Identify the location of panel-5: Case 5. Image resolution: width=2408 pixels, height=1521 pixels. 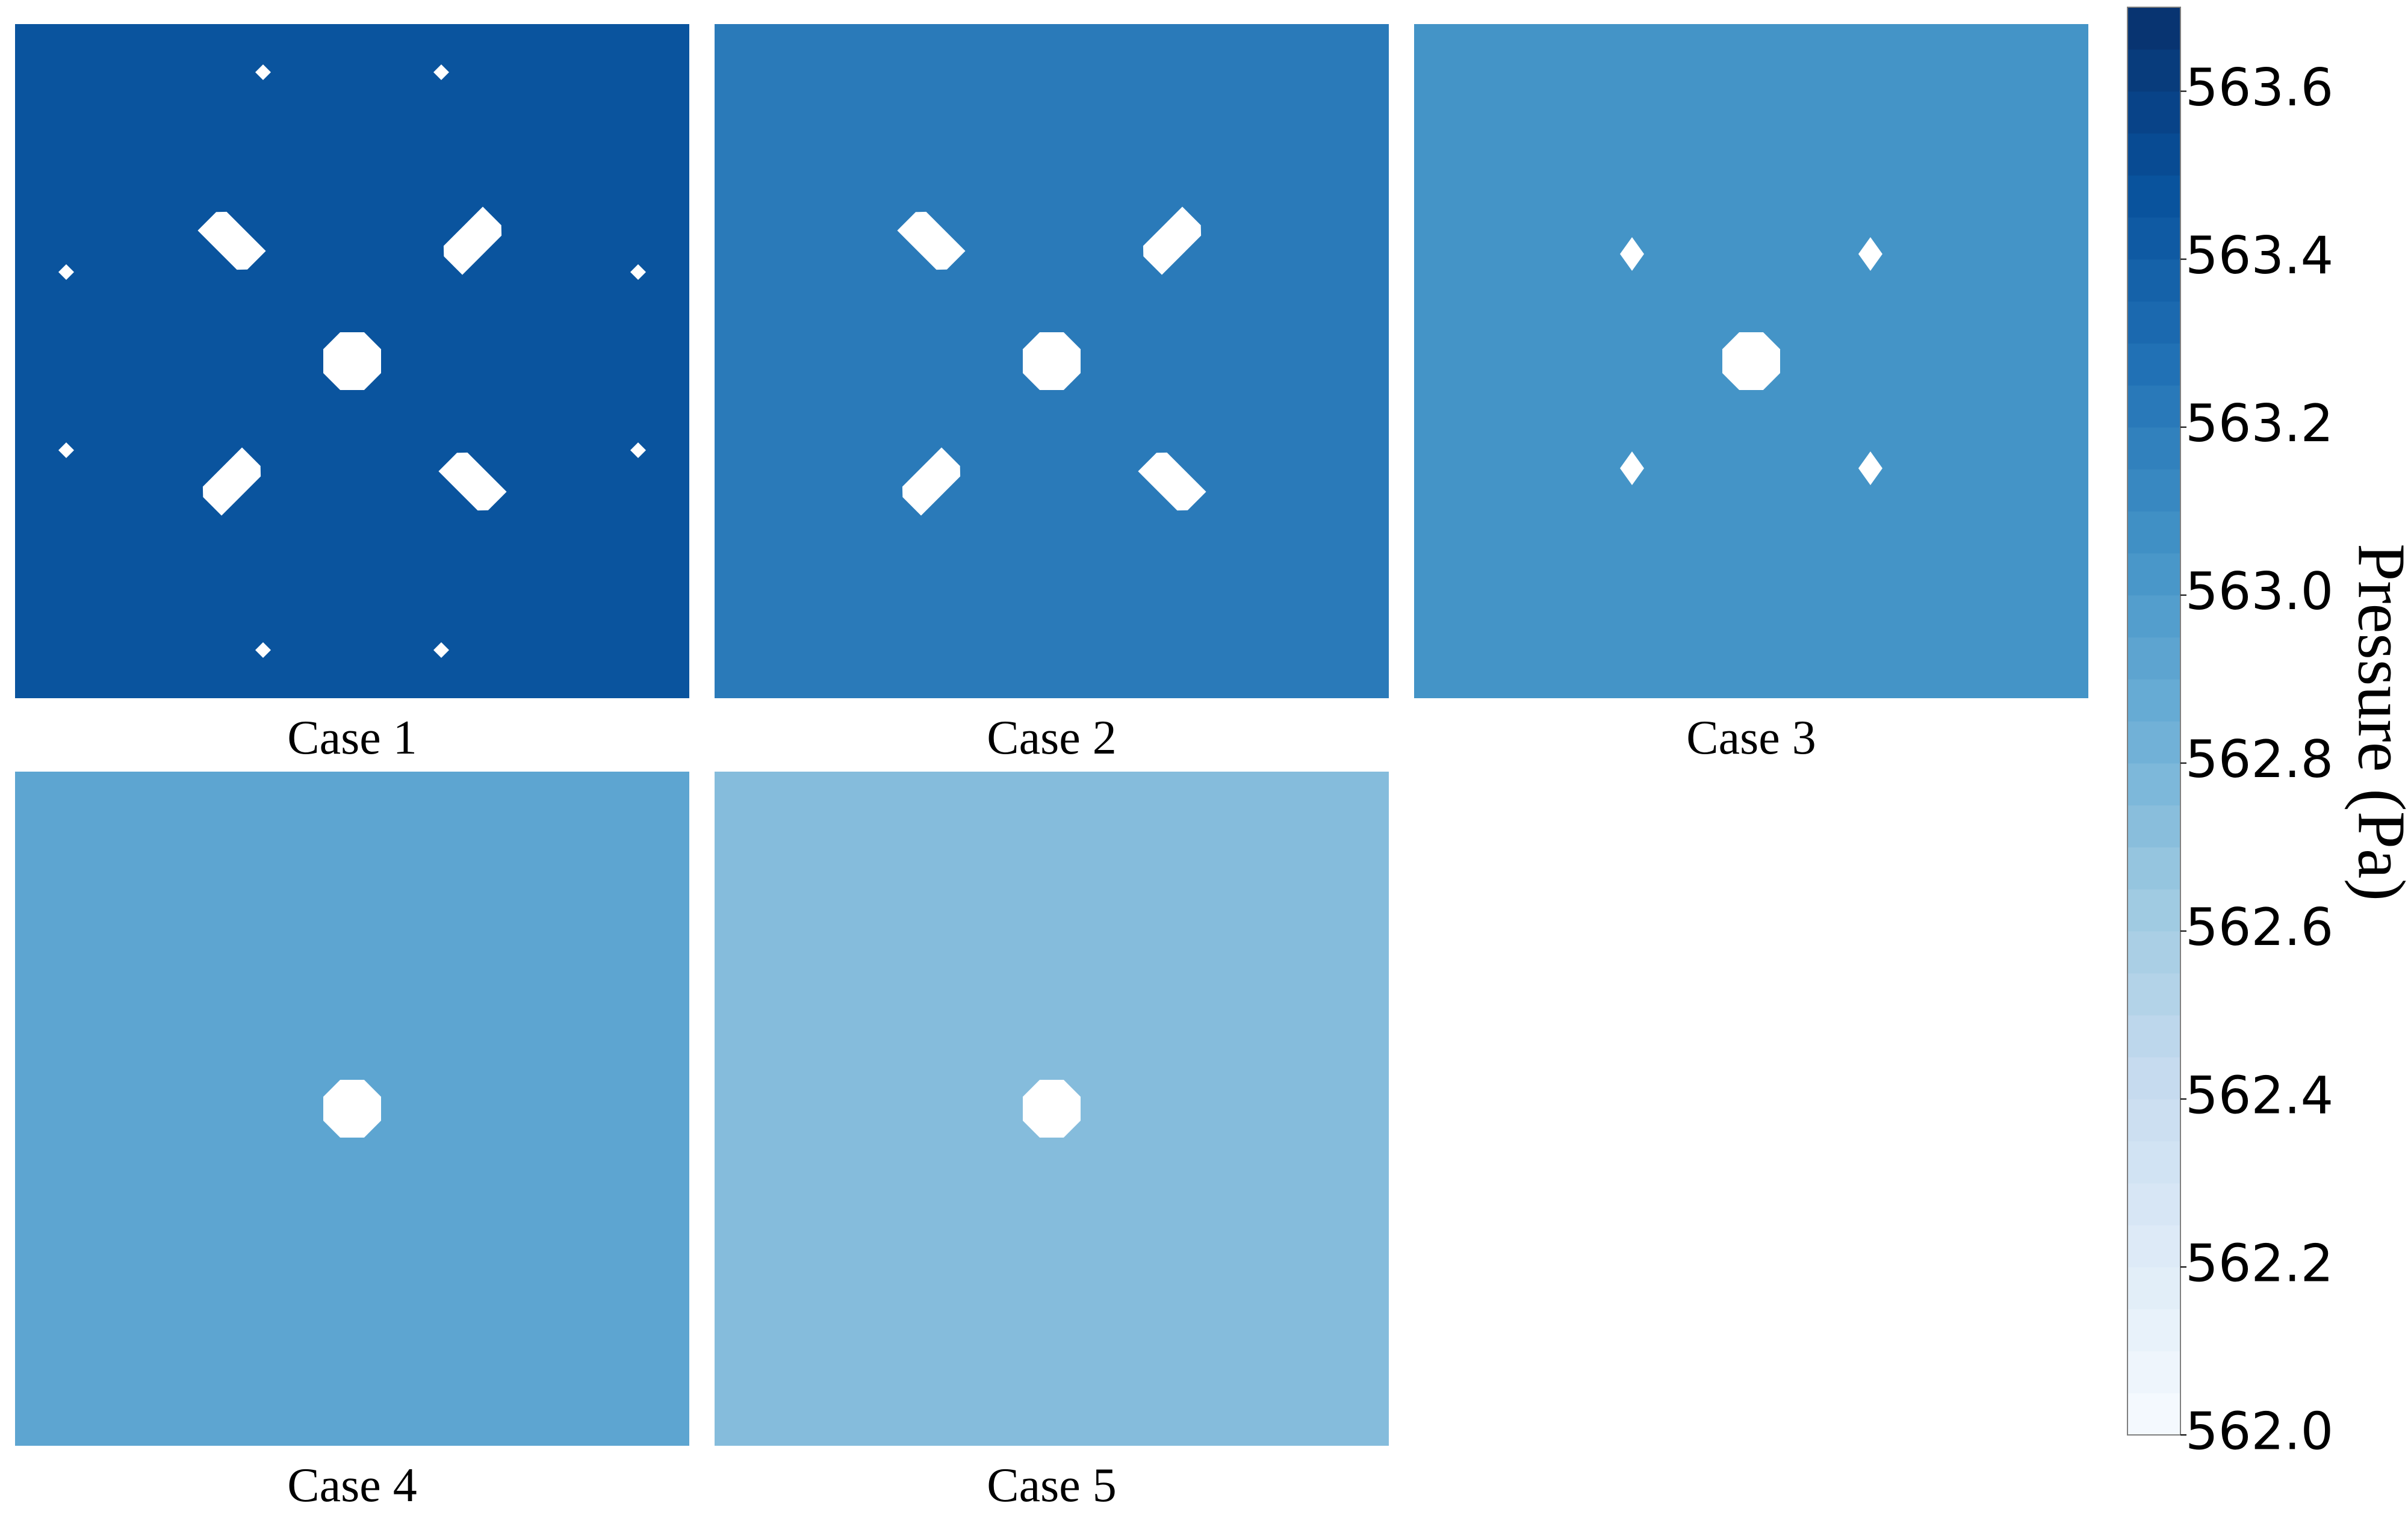
(1052, 1142).